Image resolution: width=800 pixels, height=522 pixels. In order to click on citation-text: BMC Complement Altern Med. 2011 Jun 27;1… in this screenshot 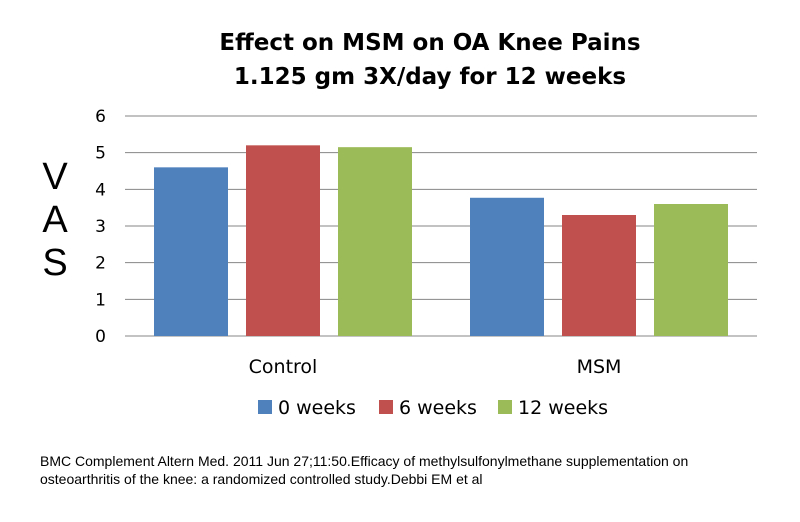, I will do `click(364, 470)`.